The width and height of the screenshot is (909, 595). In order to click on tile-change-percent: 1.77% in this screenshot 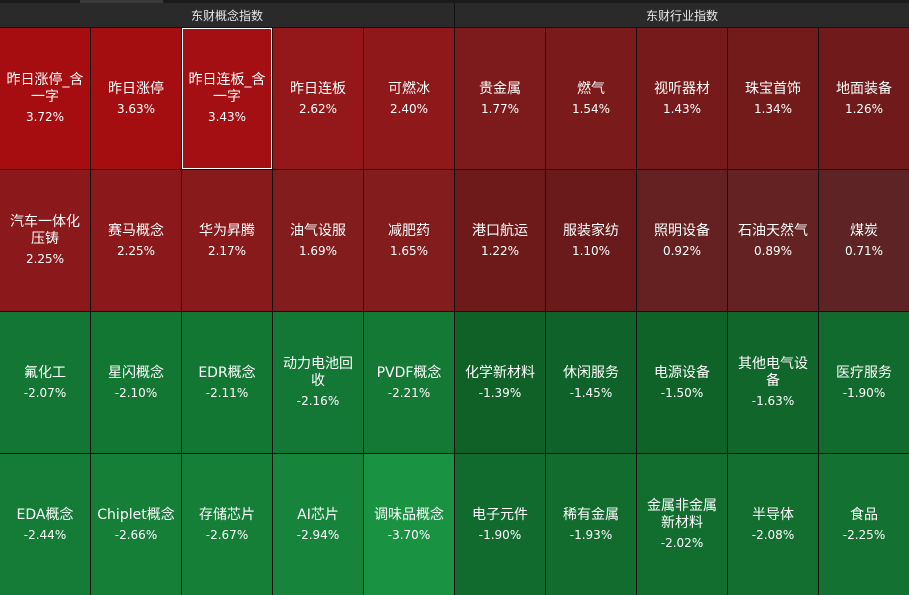, I will do `click(500, 108)`.